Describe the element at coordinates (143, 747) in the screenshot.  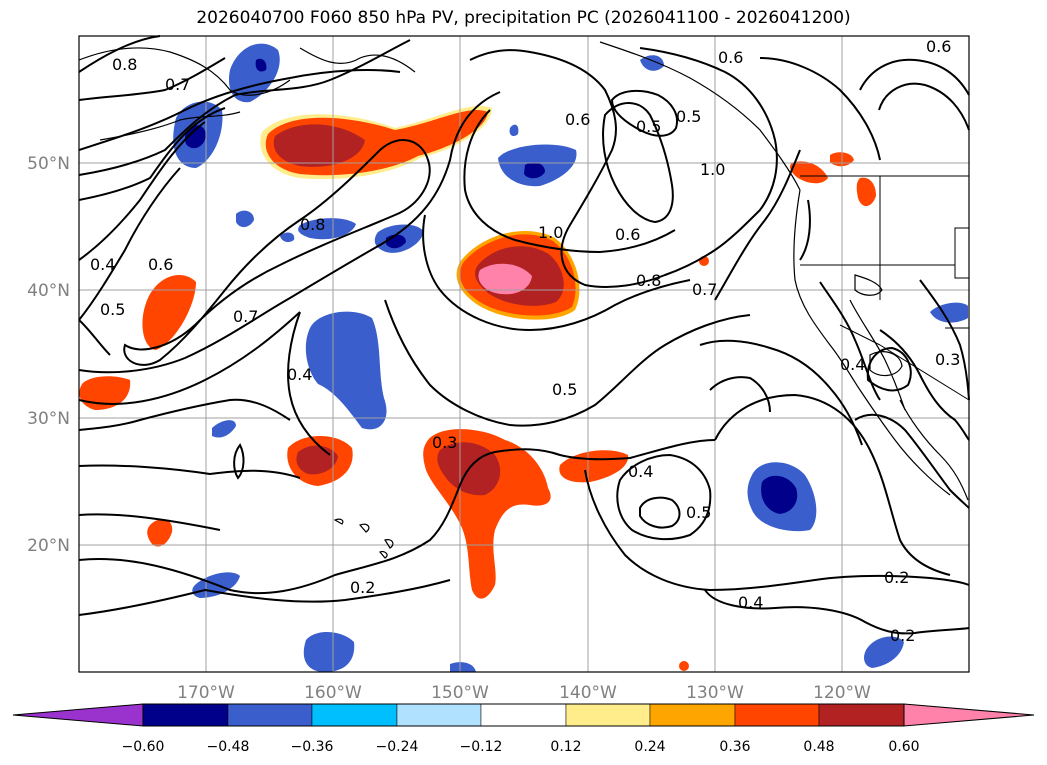
I see `colorbar-tick-label: −0.60` at that location.